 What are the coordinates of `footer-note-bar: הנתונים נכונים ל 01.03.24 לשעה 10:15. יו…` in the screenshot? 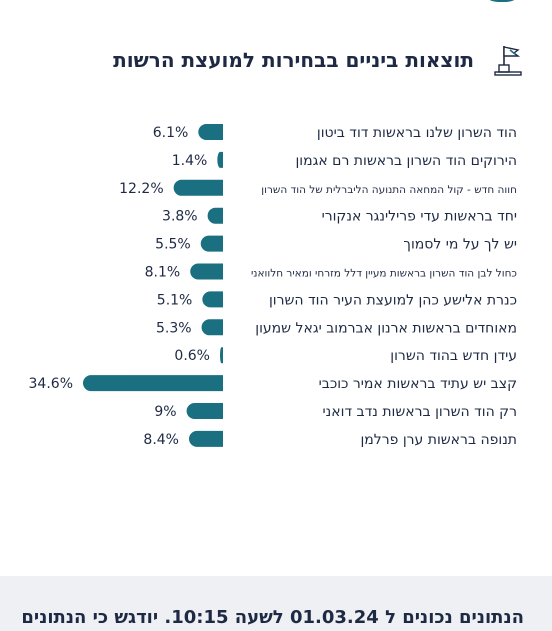 It's located at (276, 603).